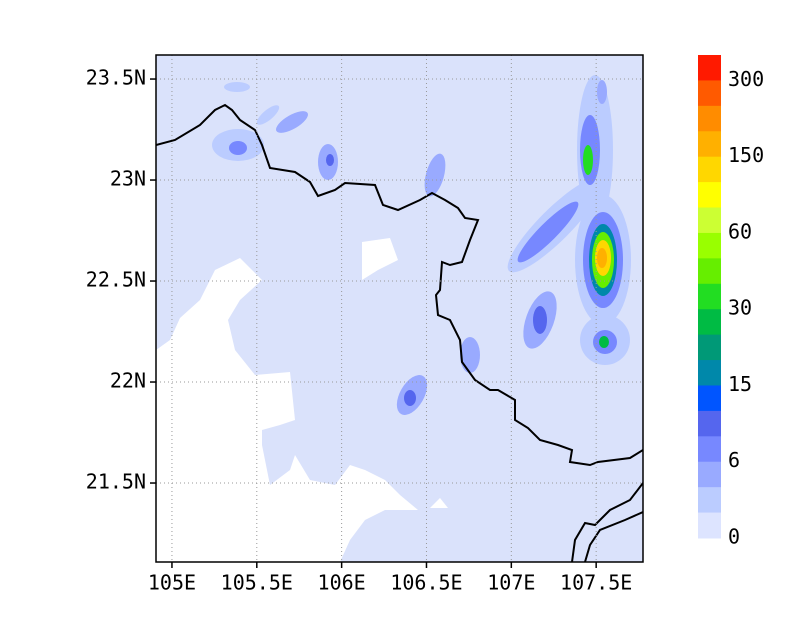  I want to click on y-tick-label: 22N, so click(128, 381).